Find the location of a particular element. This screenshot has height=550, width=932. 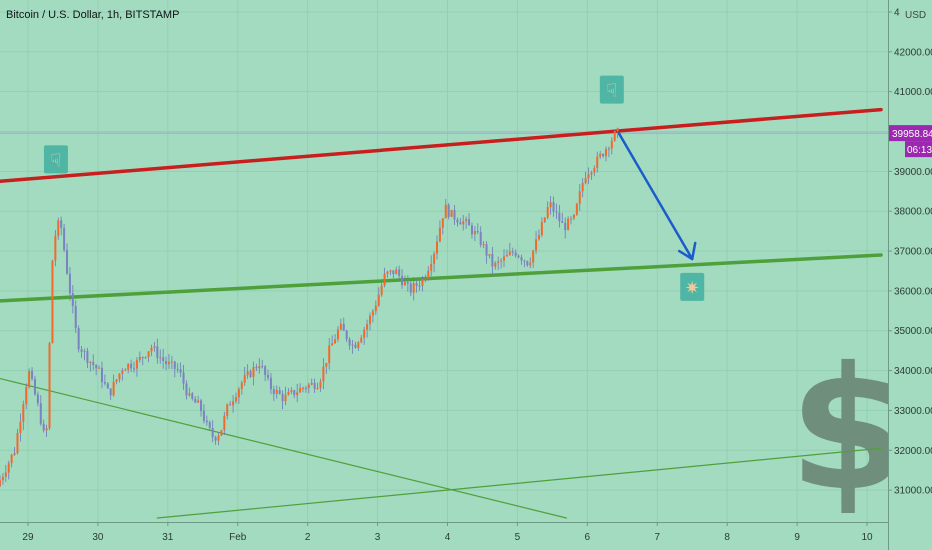

trendline-lower-ascending is located at coordinates (519, 483).